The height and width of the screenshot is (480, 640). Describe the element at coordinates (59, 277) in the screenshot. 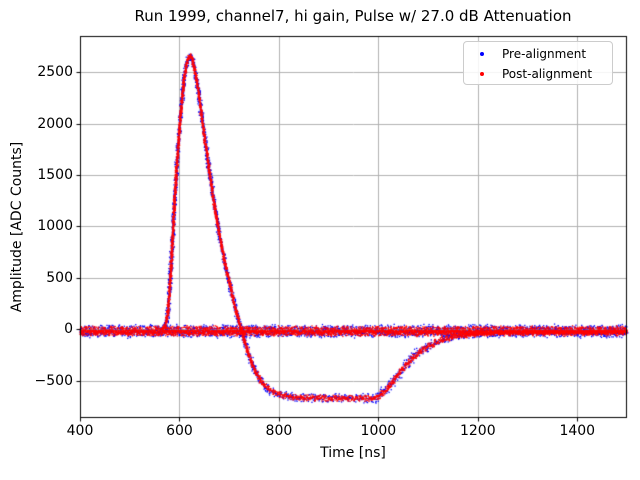

I see `y-tick-label: 500` at that location.